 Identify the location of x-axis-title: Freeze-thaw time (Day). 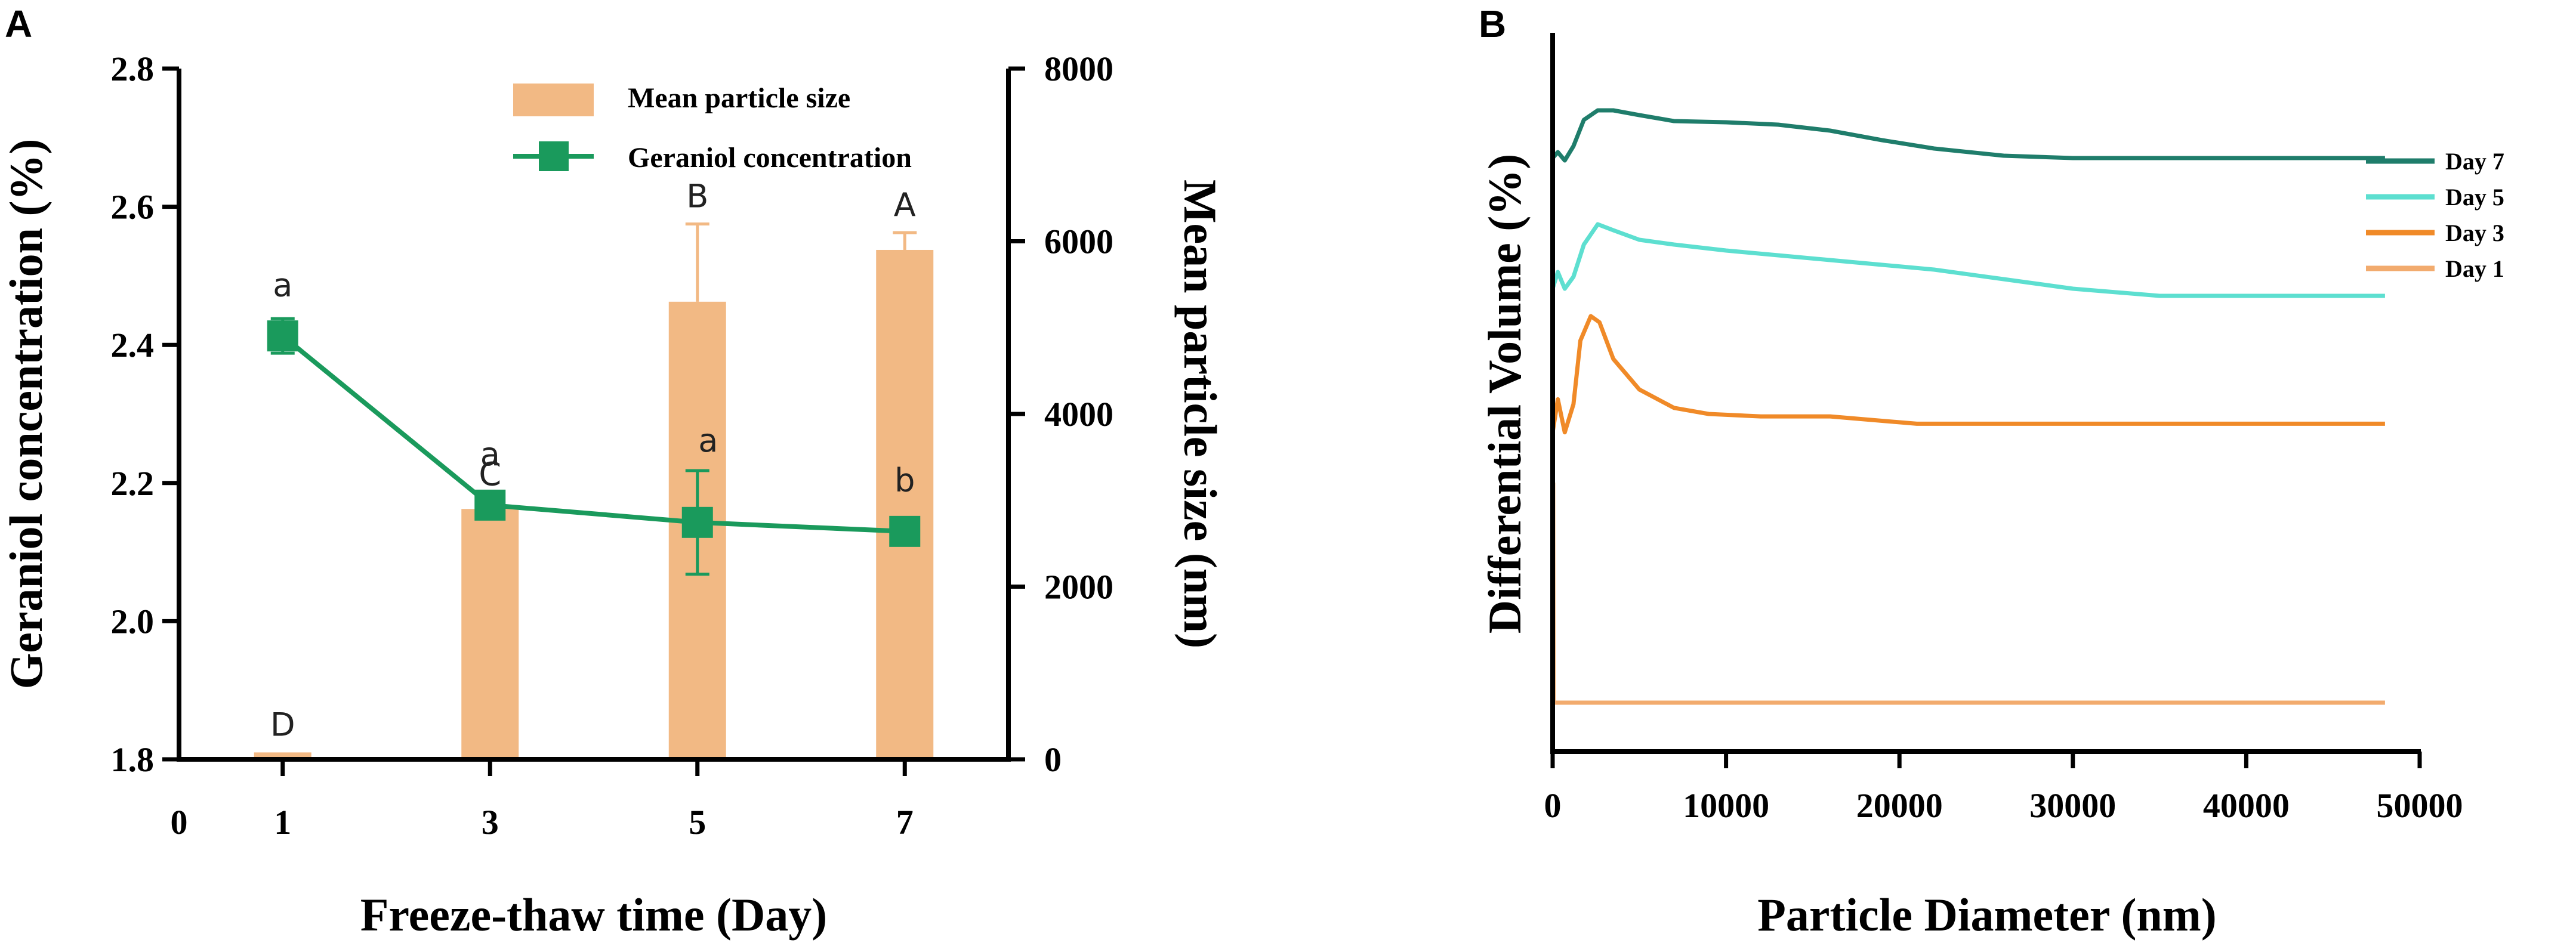
(594, 915).